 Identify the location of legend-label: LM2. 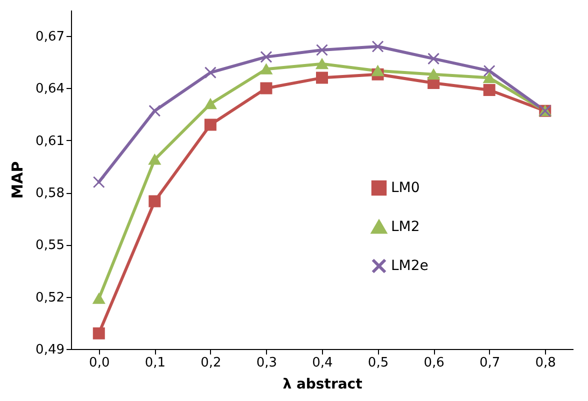
(405, 227).